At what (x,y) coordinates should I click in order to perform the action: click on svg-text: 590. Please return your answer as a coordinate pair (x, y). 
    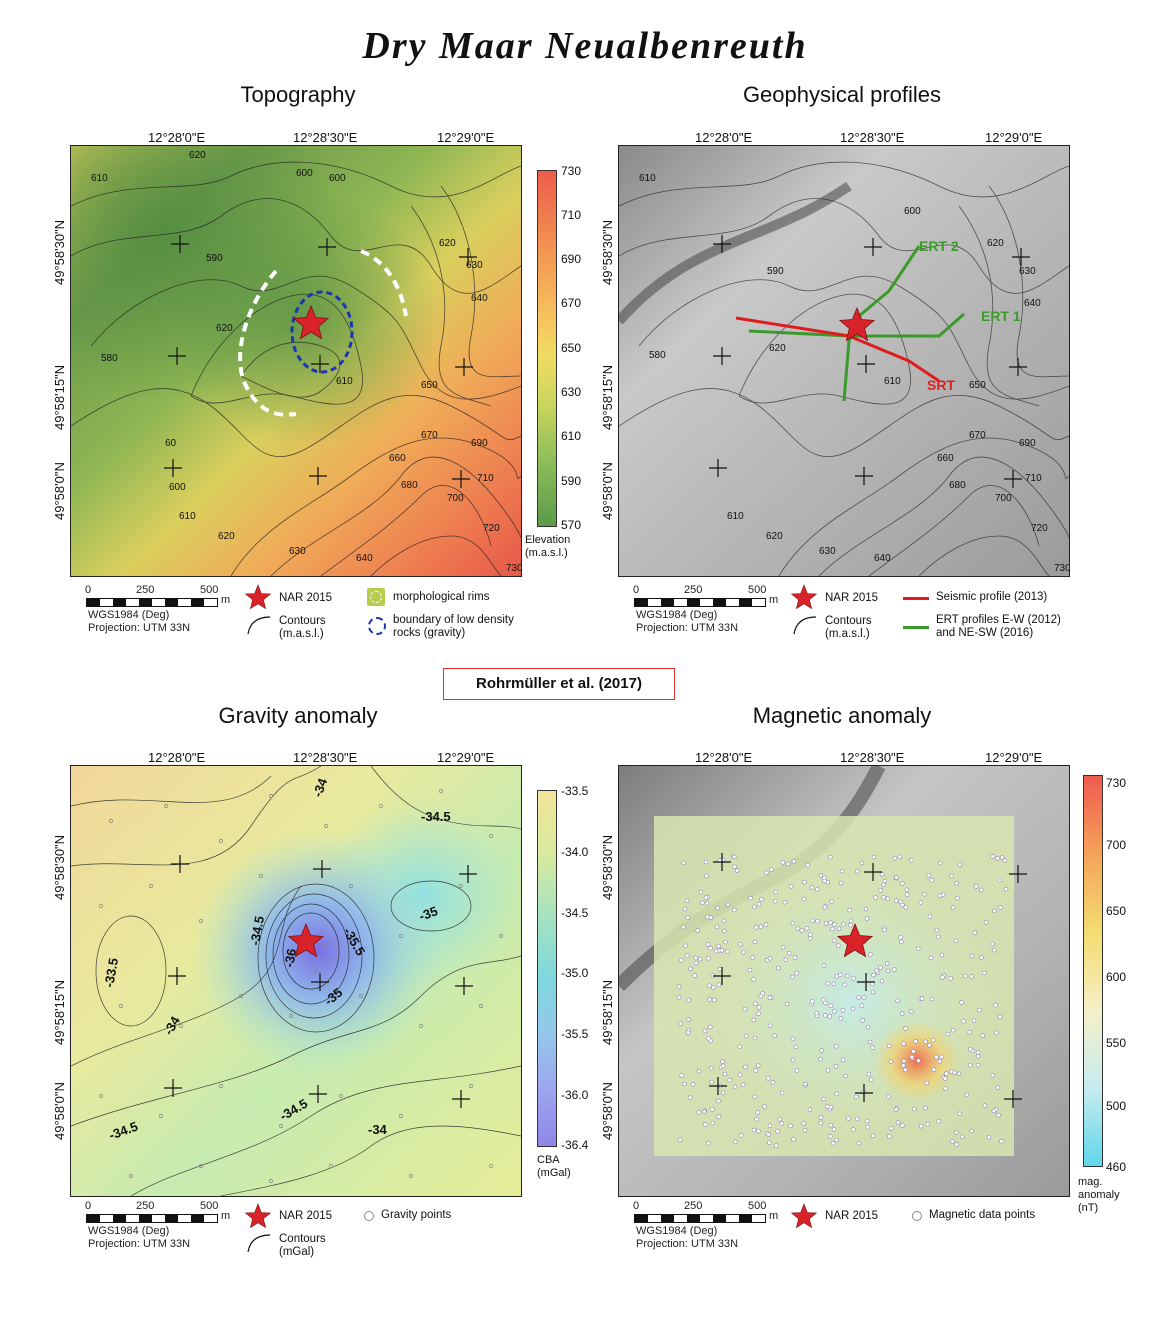
    Looking at the image, I should click on (775, 271).